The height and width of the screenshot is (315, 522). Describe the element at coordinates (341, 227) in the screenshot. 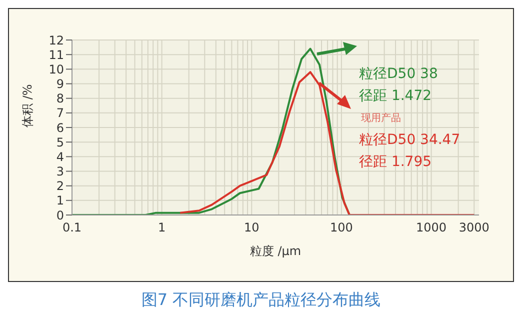

I see `x-tick-label: 100` at that location.